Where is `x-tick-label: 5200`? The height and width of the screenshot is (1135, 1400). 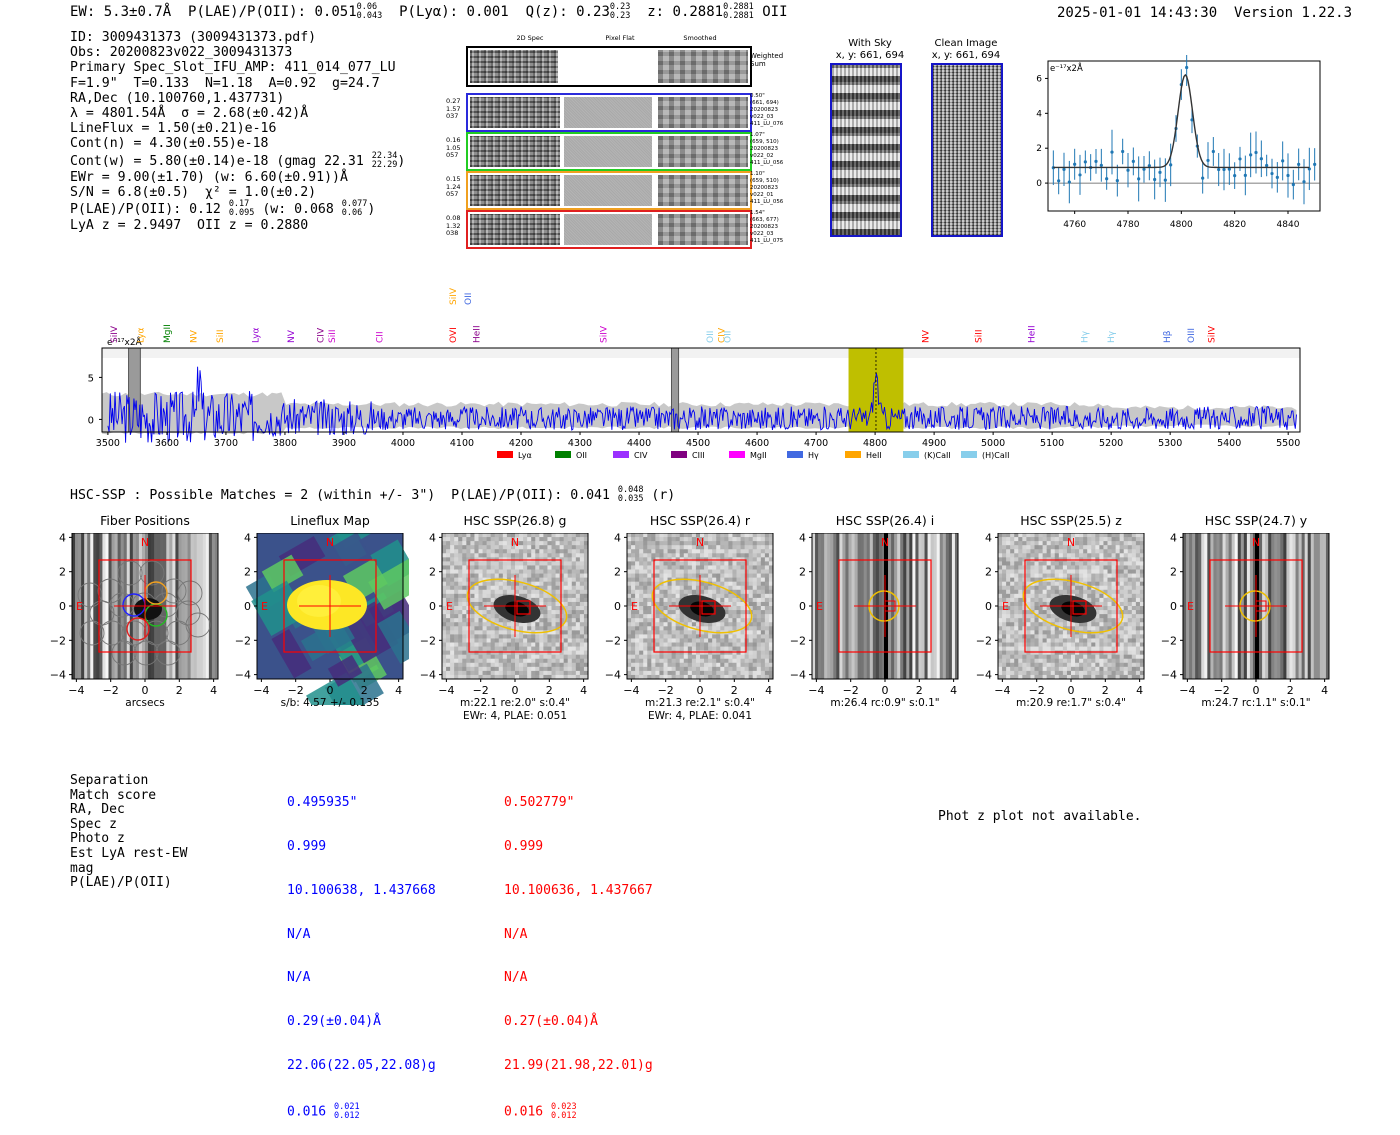
x-tick-label: 5200 is located at coordinates (1111, 443).